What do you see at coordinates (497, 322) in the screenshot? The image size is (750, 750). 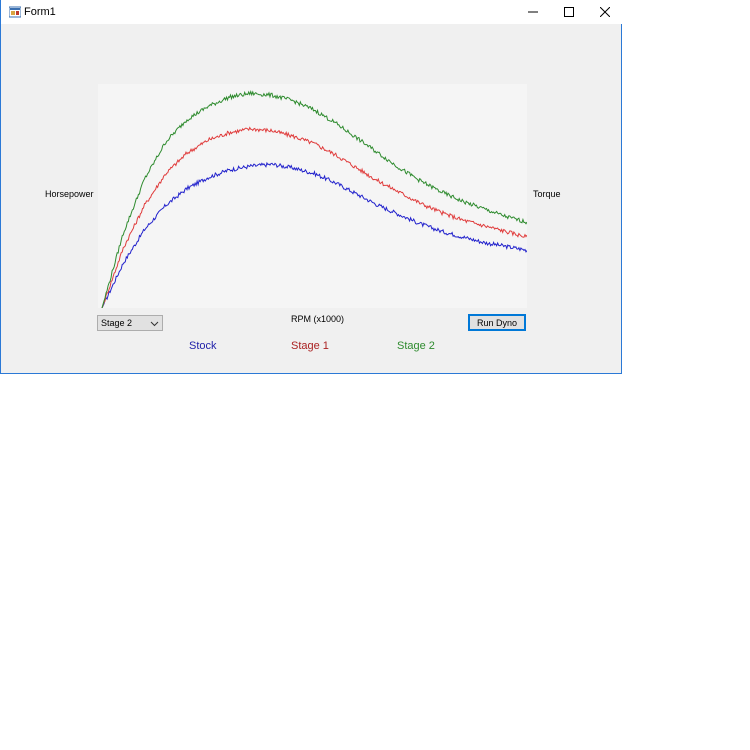 I see `run-dyno-button: Run Dyno` at bounding box center [497, 322].